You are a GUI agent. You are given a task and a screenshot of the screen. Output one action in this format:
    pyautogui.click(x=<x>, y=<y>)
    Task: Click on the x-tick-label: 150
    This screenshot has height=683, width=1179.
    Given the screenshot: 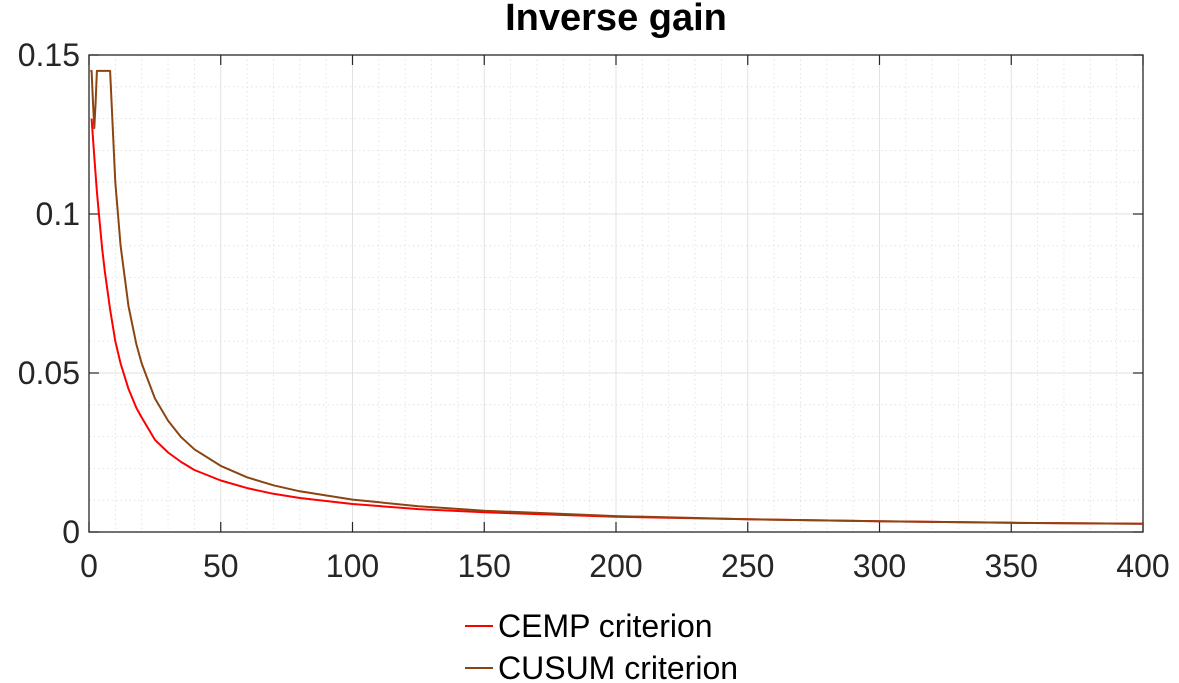 What is the action you would take?
    pyautogui.click(x=484, y=566)
    